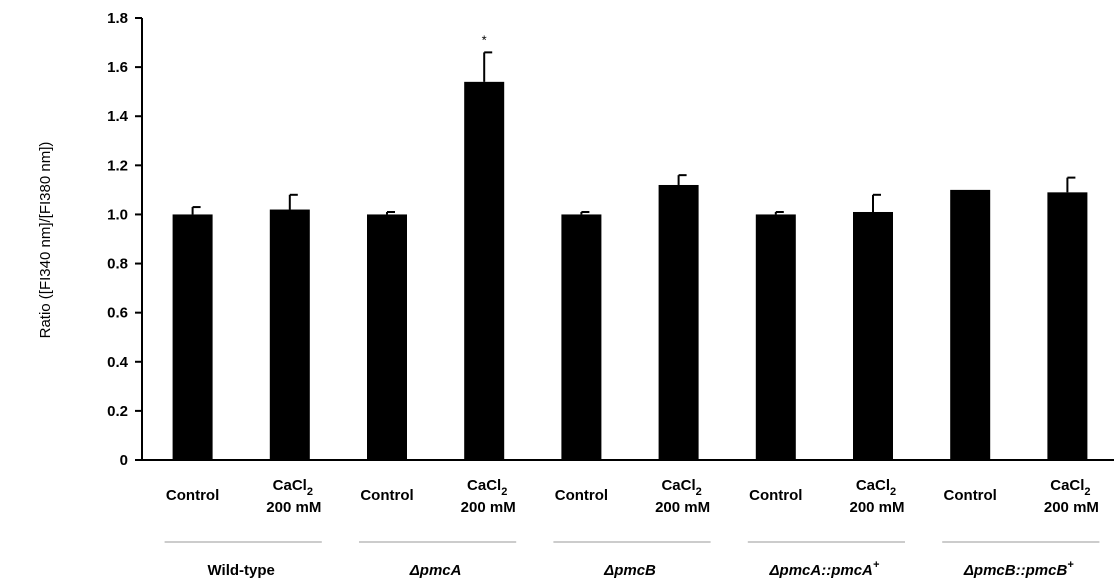 This screenshot has width=1114, height=584. What do you see at coordinates (241, 570) in the screenshot?
I see `group-label: Wild-type` at bounding box center [241, 570].